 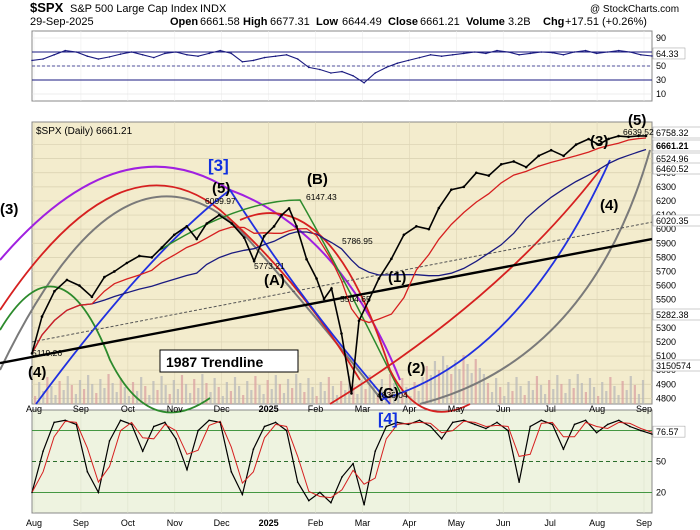 I want to click on price-label-apr-low: 4835.04, so click(x=392, y=395).